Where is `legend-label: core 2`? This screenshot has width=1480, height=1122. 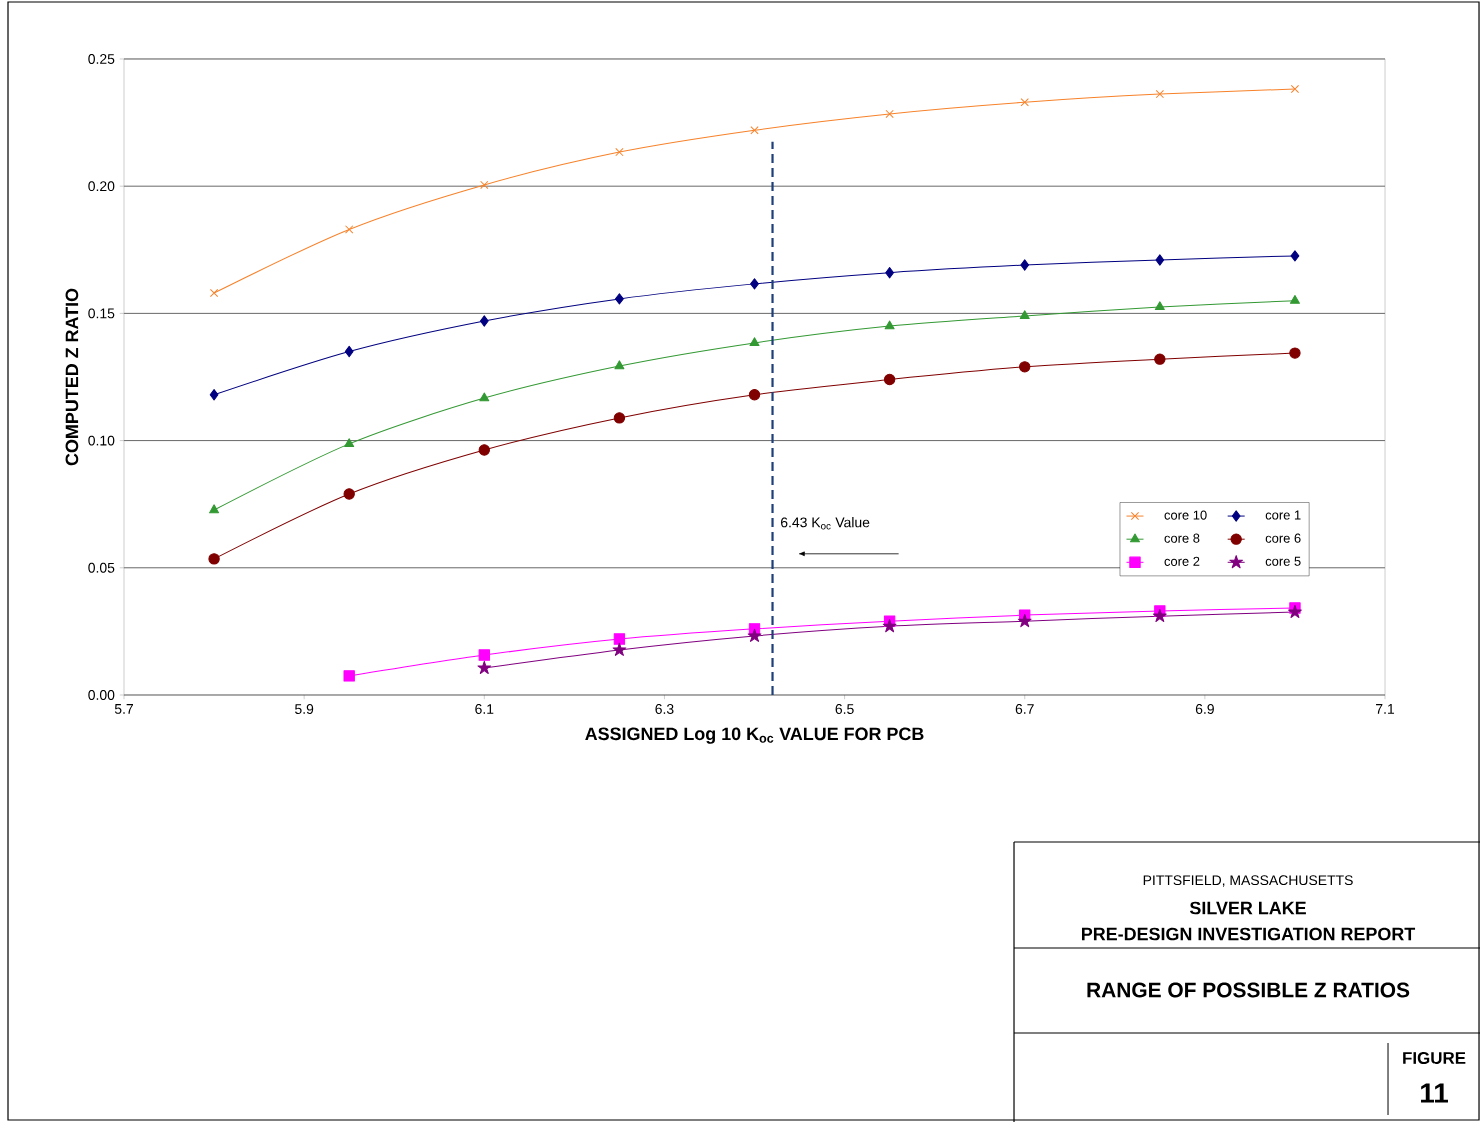 legend-label: core 2 is located at coordinates (1182, 561).